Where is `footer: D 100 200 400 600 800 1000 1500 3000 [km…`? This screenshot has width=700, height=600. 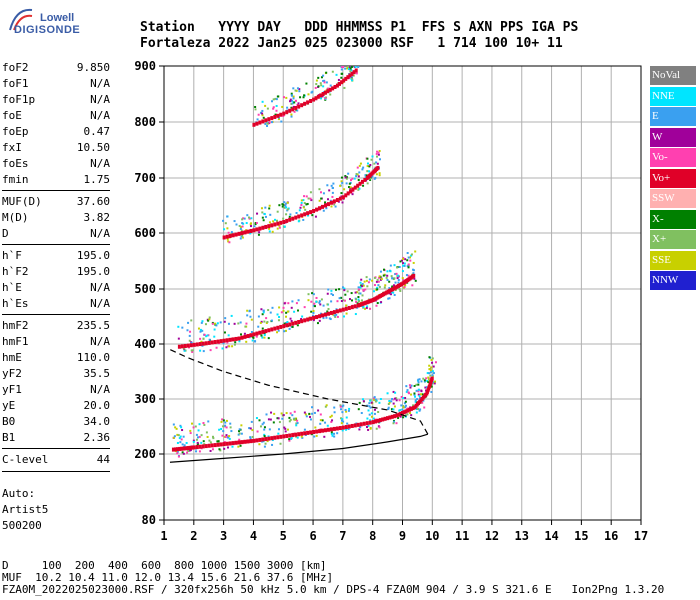
footer: D 100 200 400 600 800 1000 1500 3000 [km… is located at coordinates (333, 578).